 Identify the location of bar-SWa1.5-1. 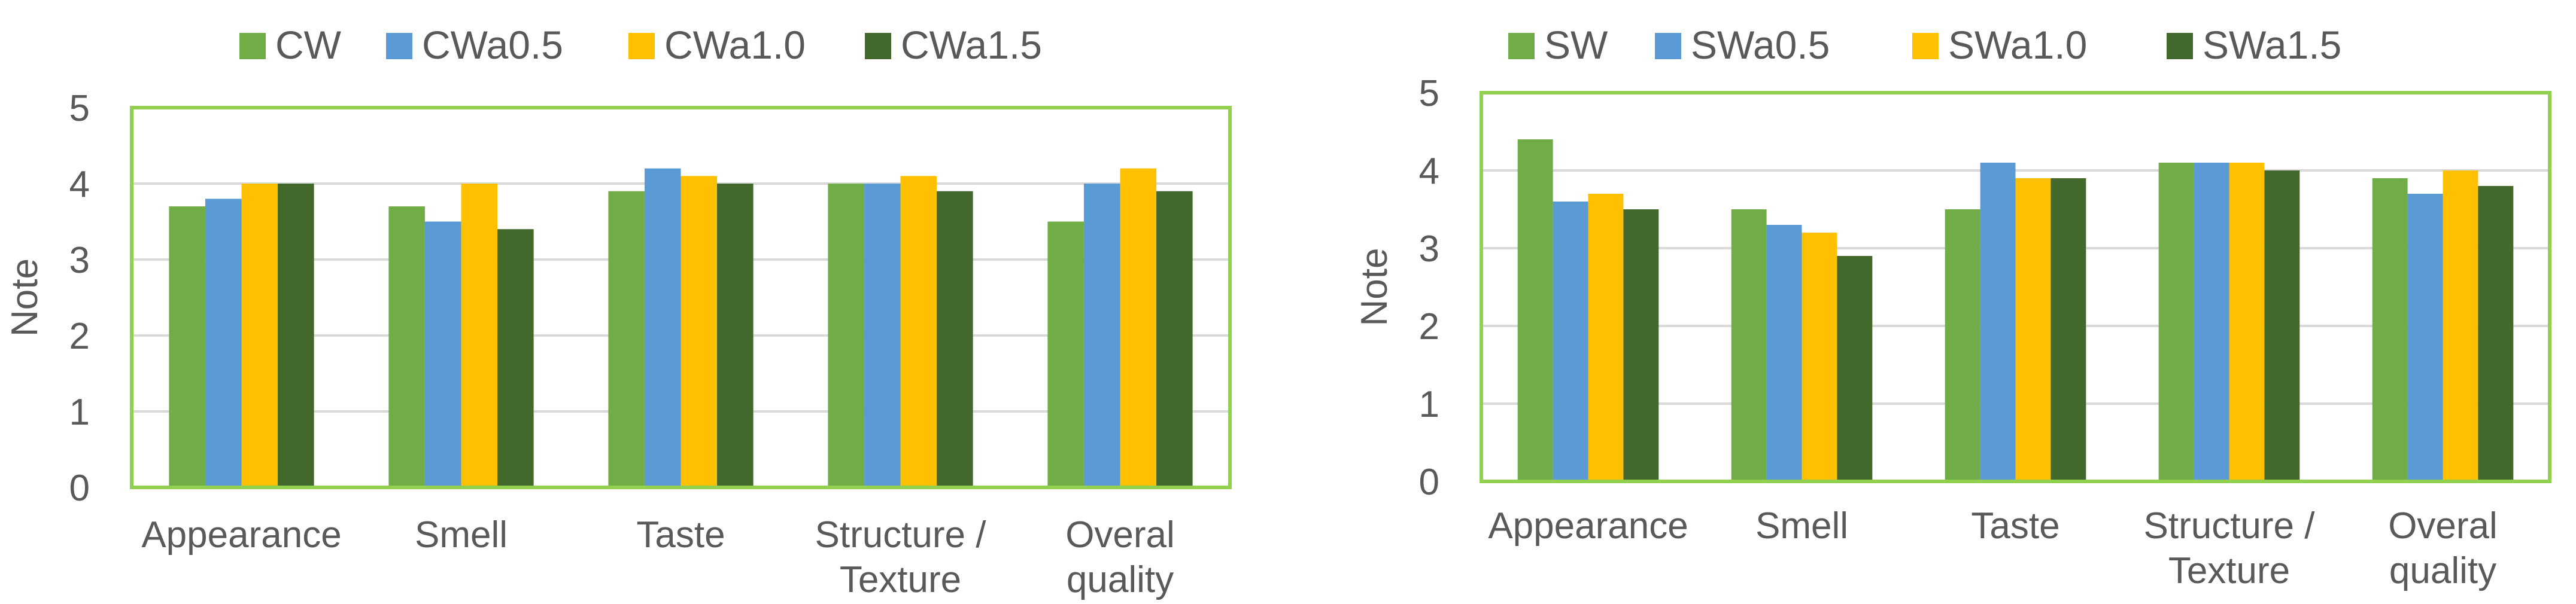
(1855, 368).